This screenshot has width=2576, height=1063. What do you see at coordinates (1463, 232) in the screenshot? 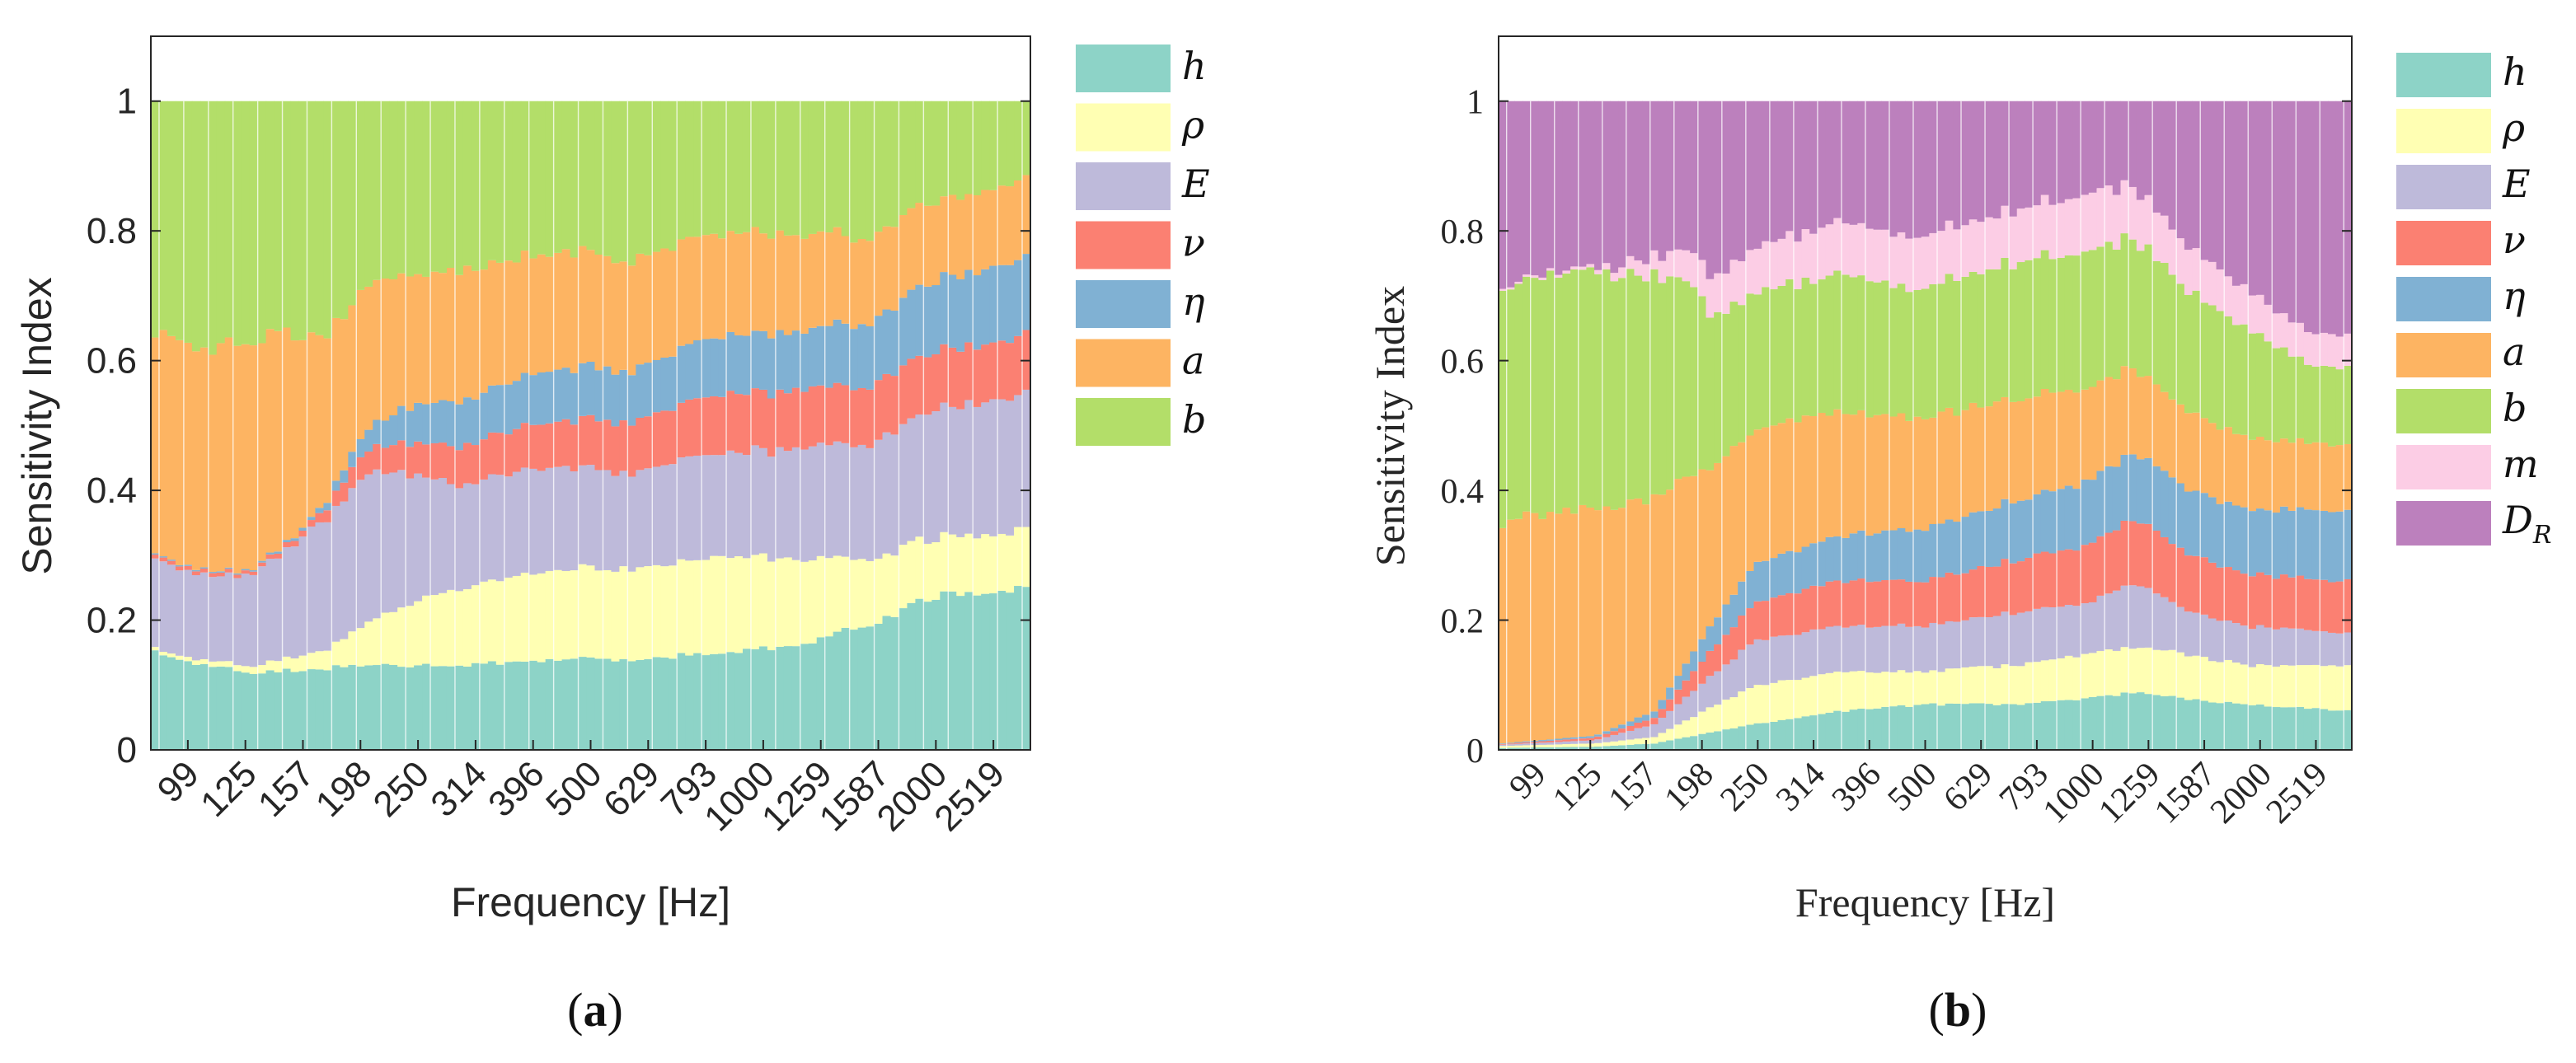
I see `y-tick-label: 0.8` at bounding box center [1463, 232].